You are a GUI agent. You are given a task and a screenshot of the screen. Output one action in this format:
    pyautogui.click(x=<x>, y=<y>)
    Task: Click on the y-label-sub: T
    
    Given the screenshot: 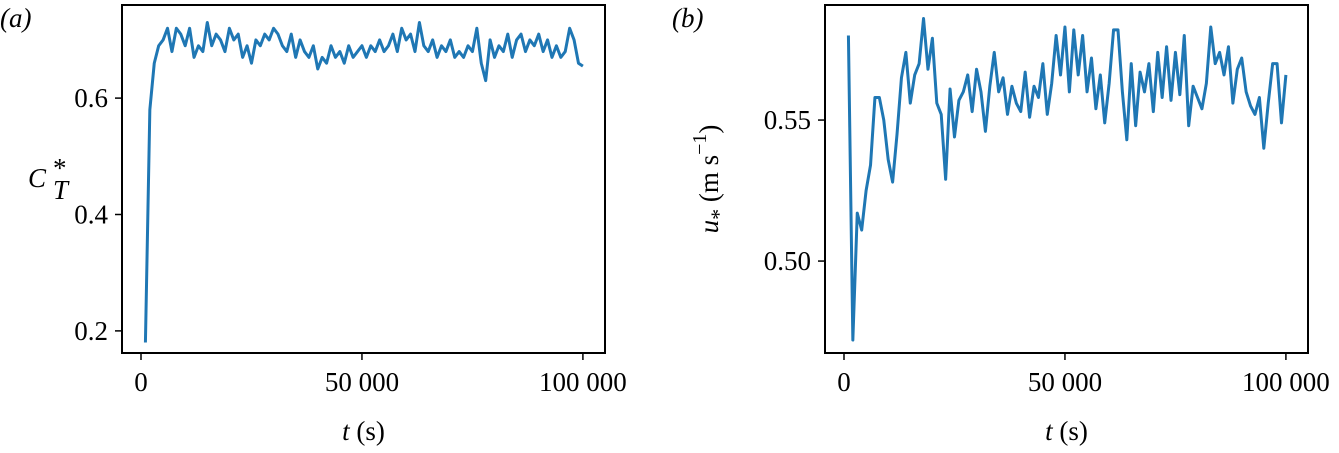 What is the action you would take?
    pyautogui.click(x=61, y=190)
    